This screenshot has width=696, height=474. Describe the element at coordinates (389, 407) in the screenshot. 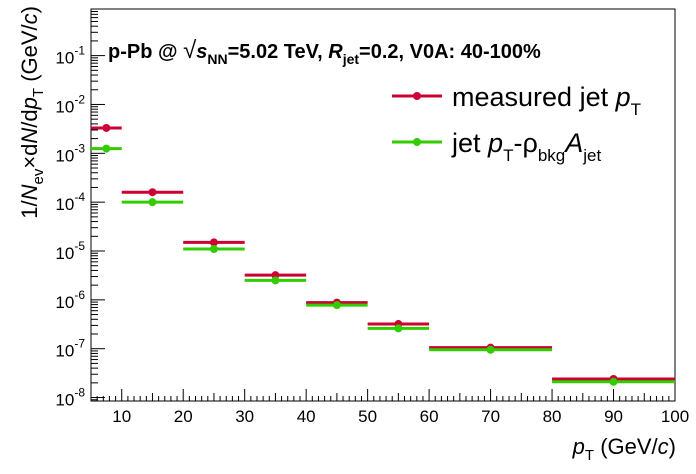

I see `x-axis-ticks: 10 20 30 40 50 60 70 80 90 100` at that location.